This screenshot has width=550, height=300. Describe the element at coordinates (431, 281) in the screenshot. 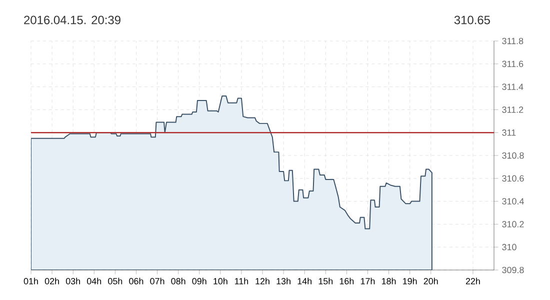

I see `x-tick-label: 20h` at that location.